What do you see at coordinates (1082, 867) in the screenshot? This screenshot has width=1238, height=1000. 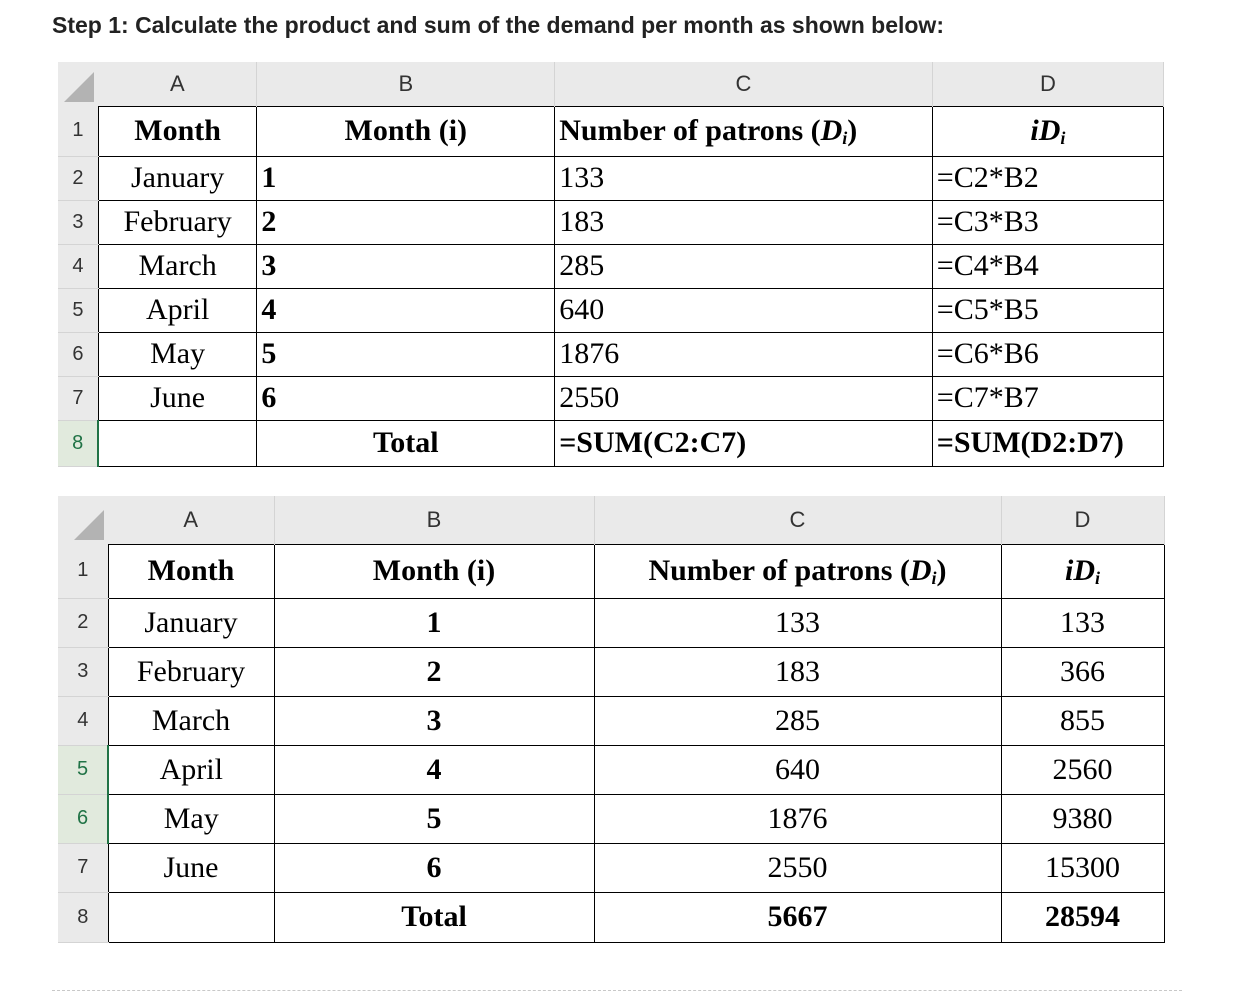 I see `cell-id-value: 15300` at bounding box center [1082, 867].